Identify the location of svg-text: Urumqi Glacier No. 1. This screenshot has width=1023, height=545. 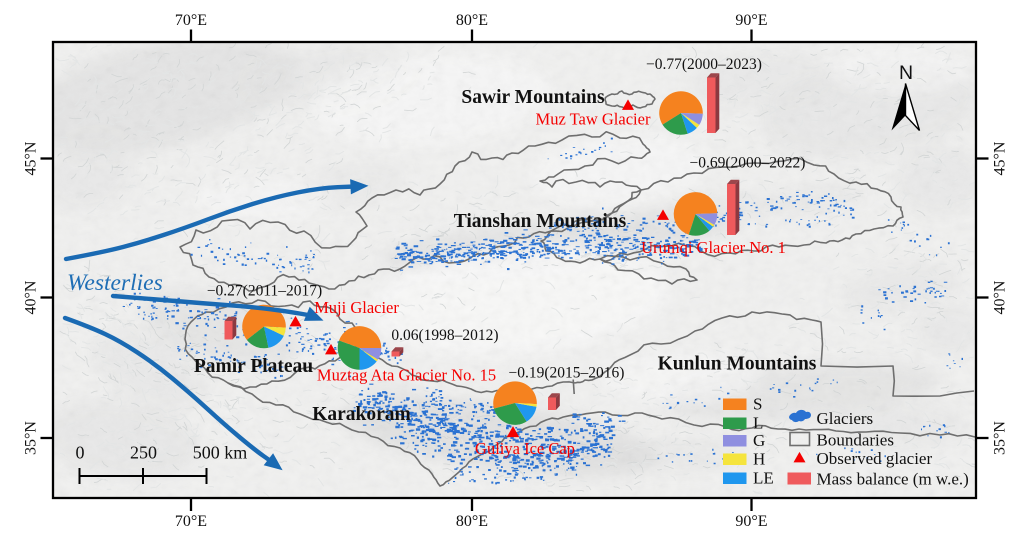
(713, 247).